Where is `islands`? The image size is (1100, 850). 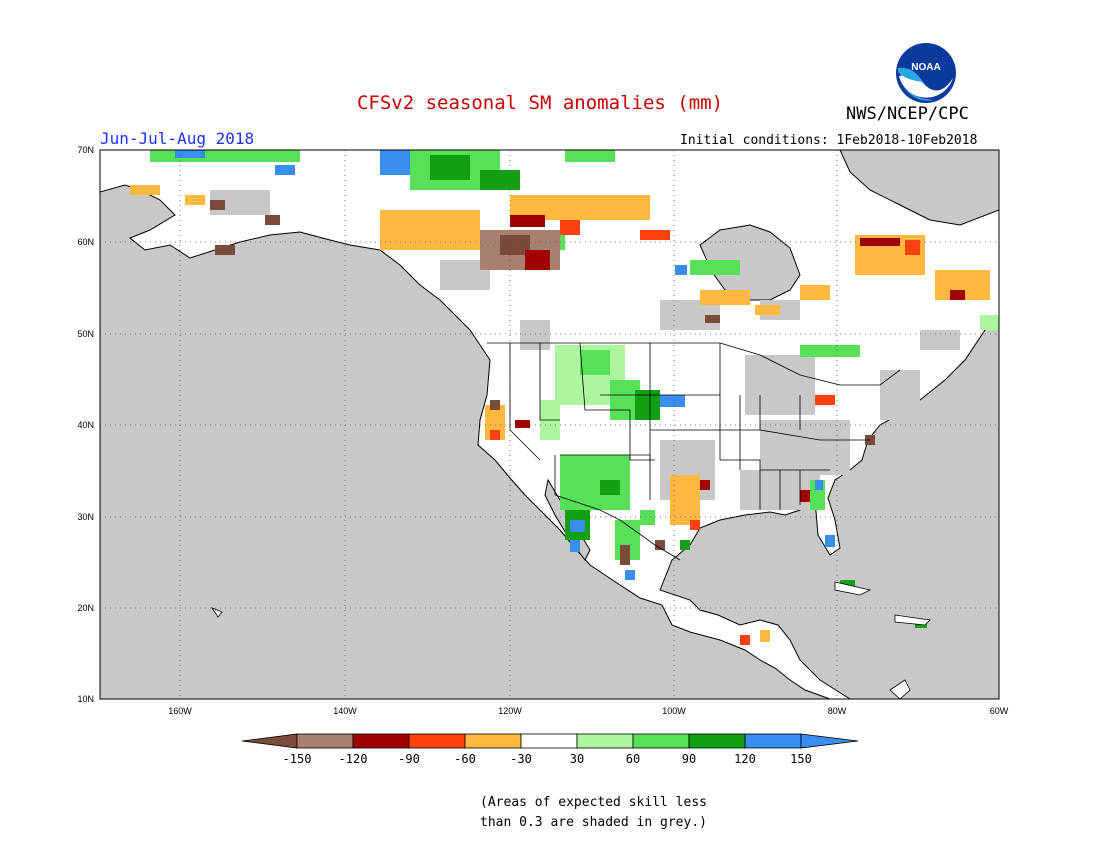 islands is located at coordinates (570, 640).